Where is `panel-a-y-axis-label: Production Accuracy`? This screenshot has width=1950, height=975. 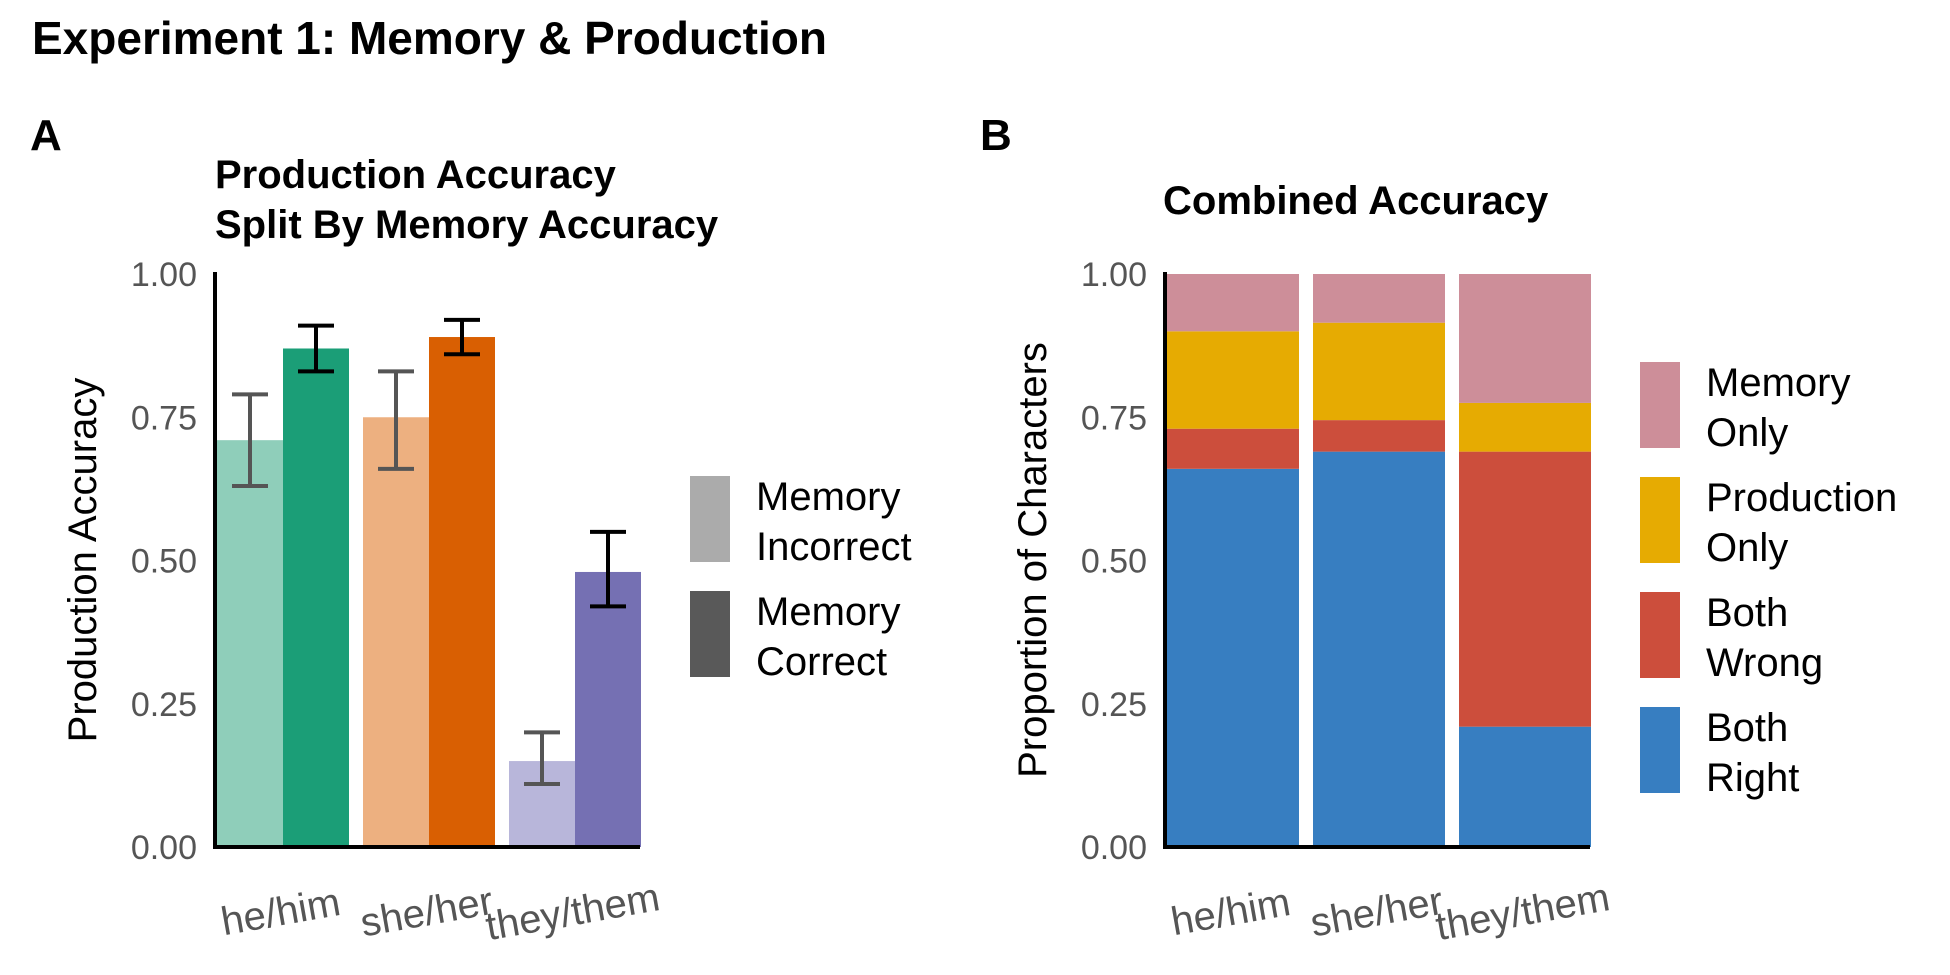 panel-a-y-axis-label: Production Accuracy is located at coordinates (83, 560).